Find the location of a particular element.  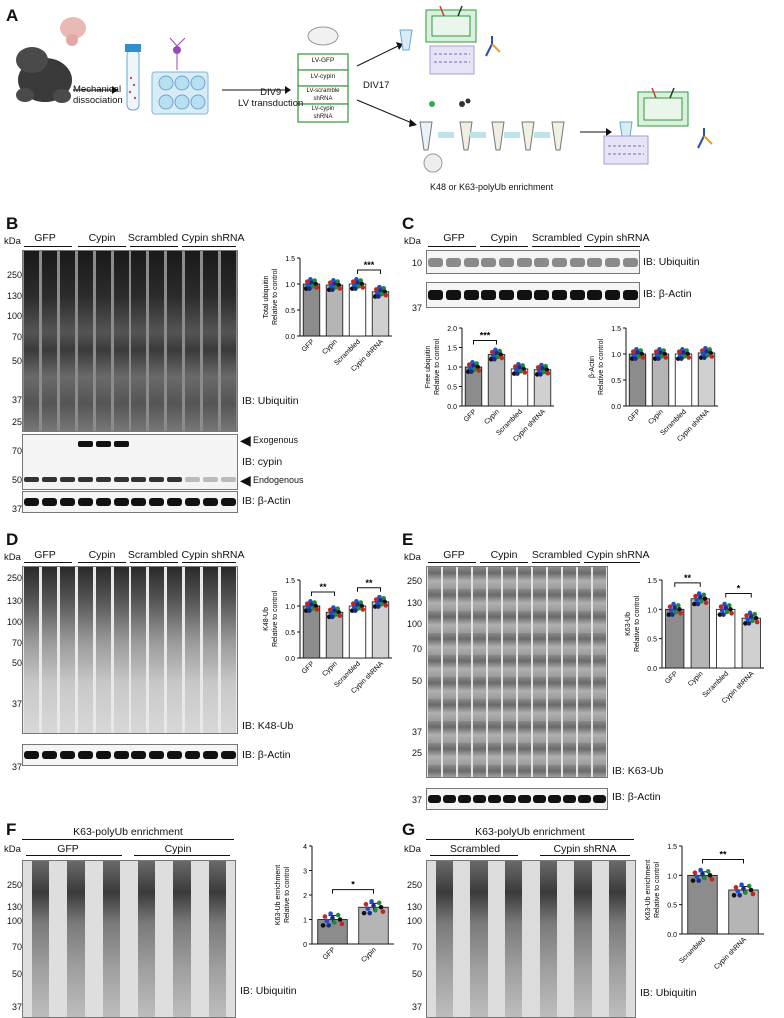

group-label-c-cypin: Cypin is located at coordinates (504, 238).